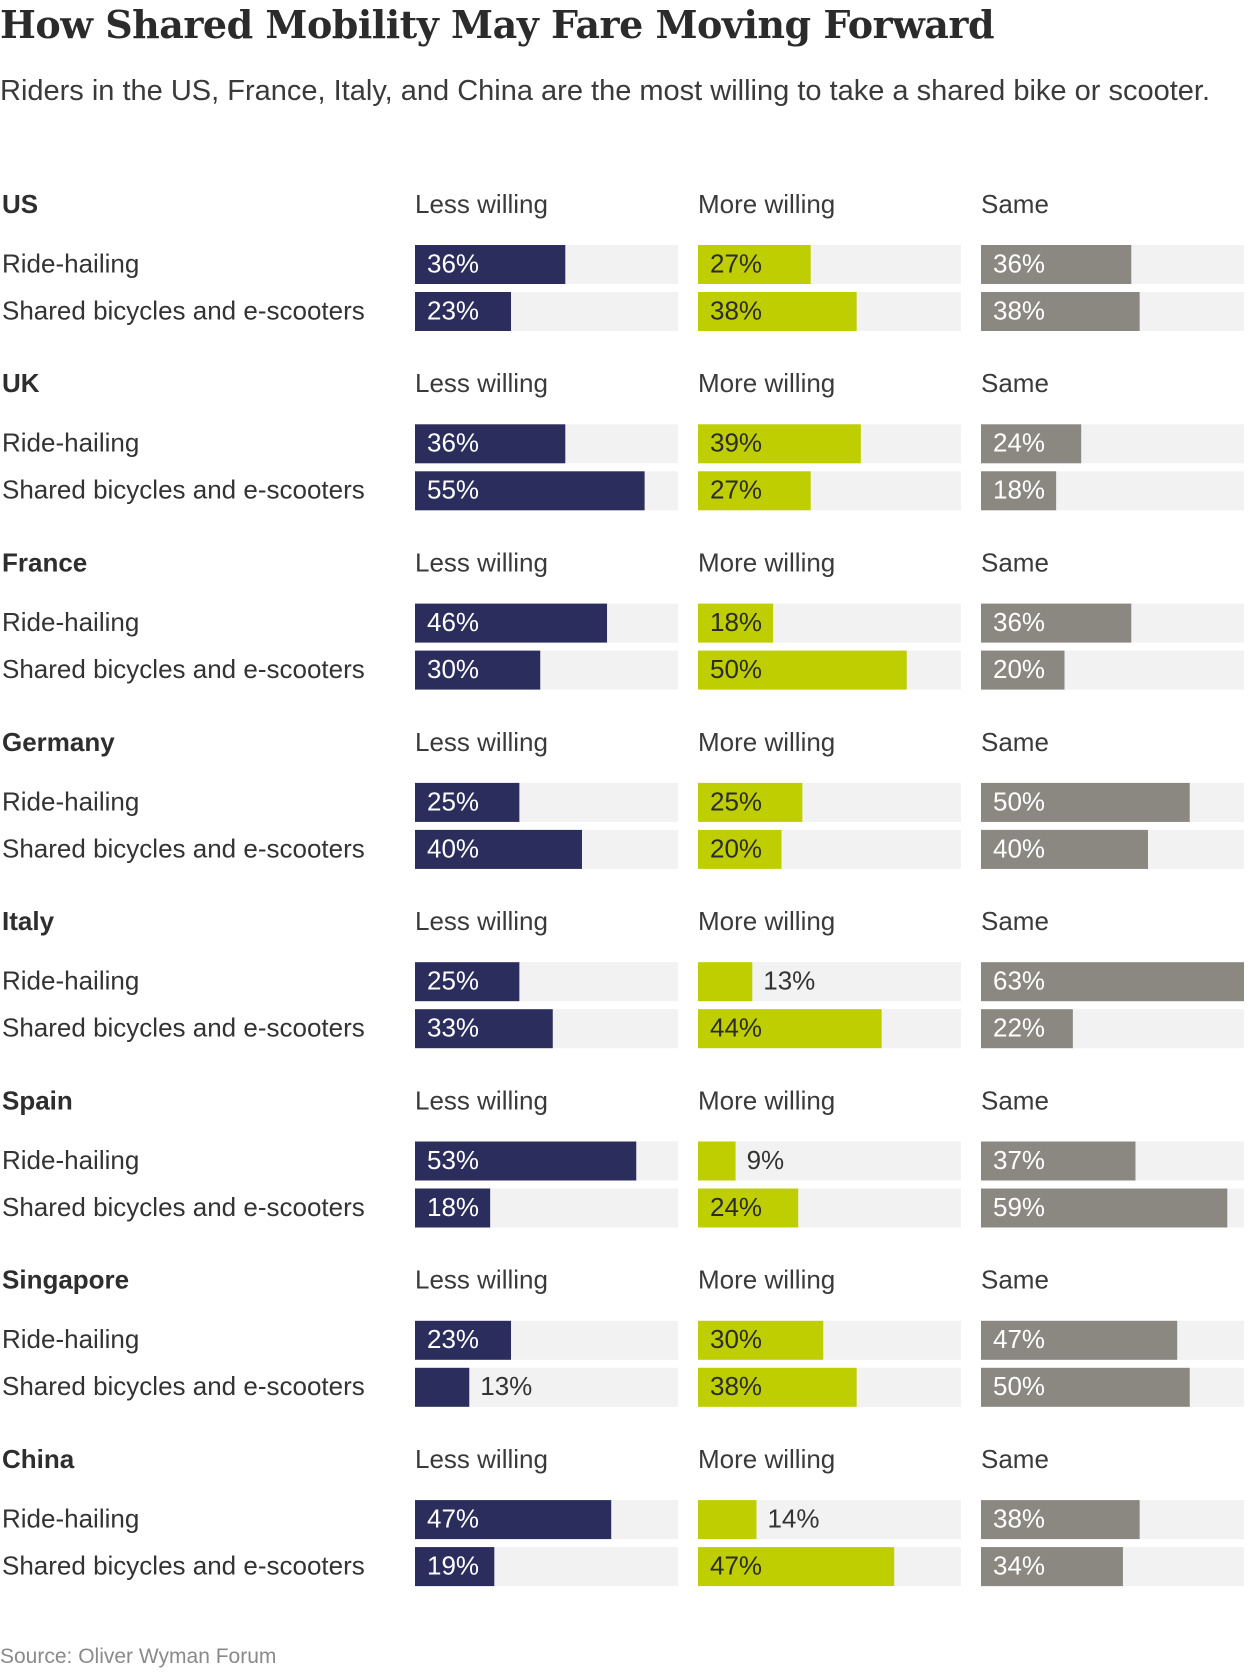 This screenshot has width=1260, height=1678. What do you see at coordinates (28, 921) in the screenshot?
I see `country-label-italy: Italy` at bounding box center [28, 921].